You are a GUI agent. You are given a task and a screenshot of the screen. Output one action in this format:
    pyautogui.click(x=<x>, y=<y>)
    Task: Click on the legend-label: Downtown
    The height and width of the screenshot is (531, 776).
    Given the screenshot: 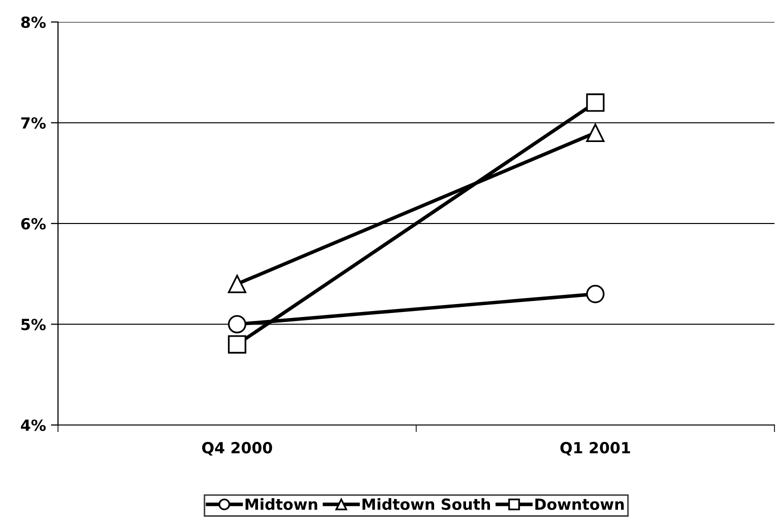 What is the action you would take?
    pyautogui.click(x=579, y=504)
    